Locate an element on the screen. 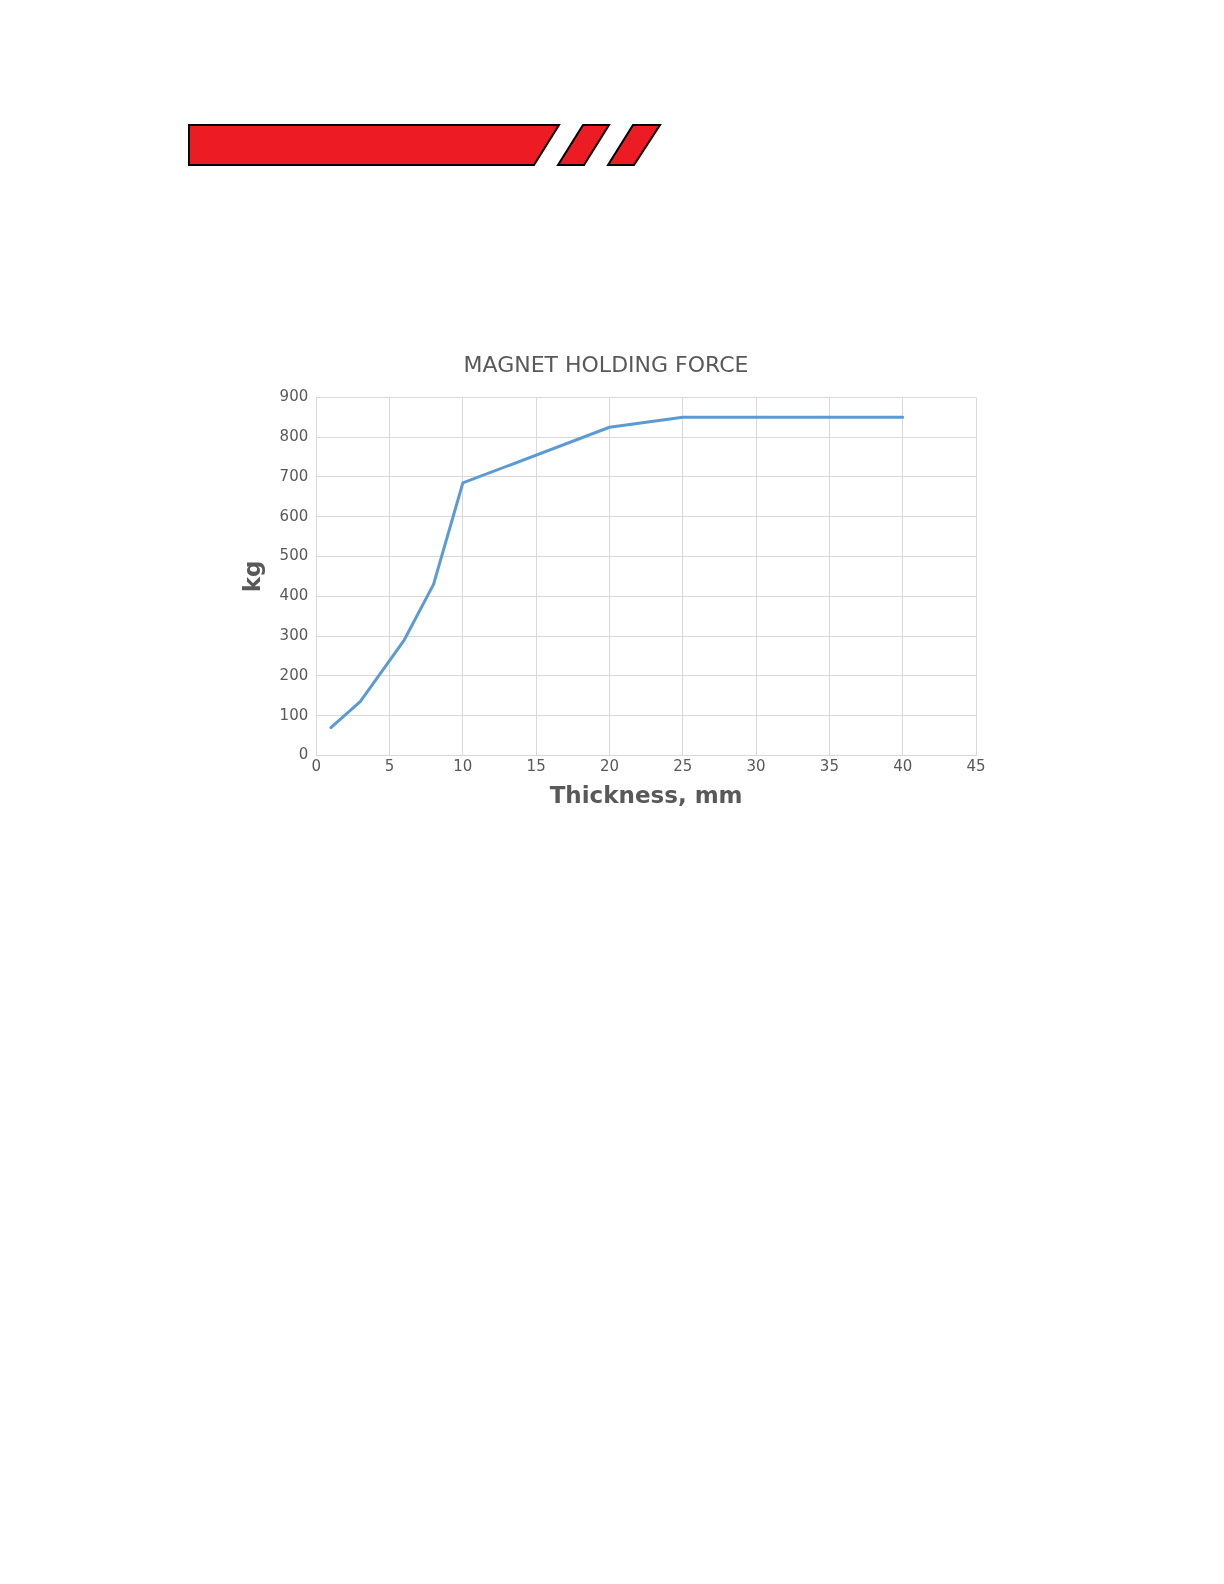 The width and height of the screenshot is (1224, 1584). x-tick-label: 15 is located at coordinates (536, 766).